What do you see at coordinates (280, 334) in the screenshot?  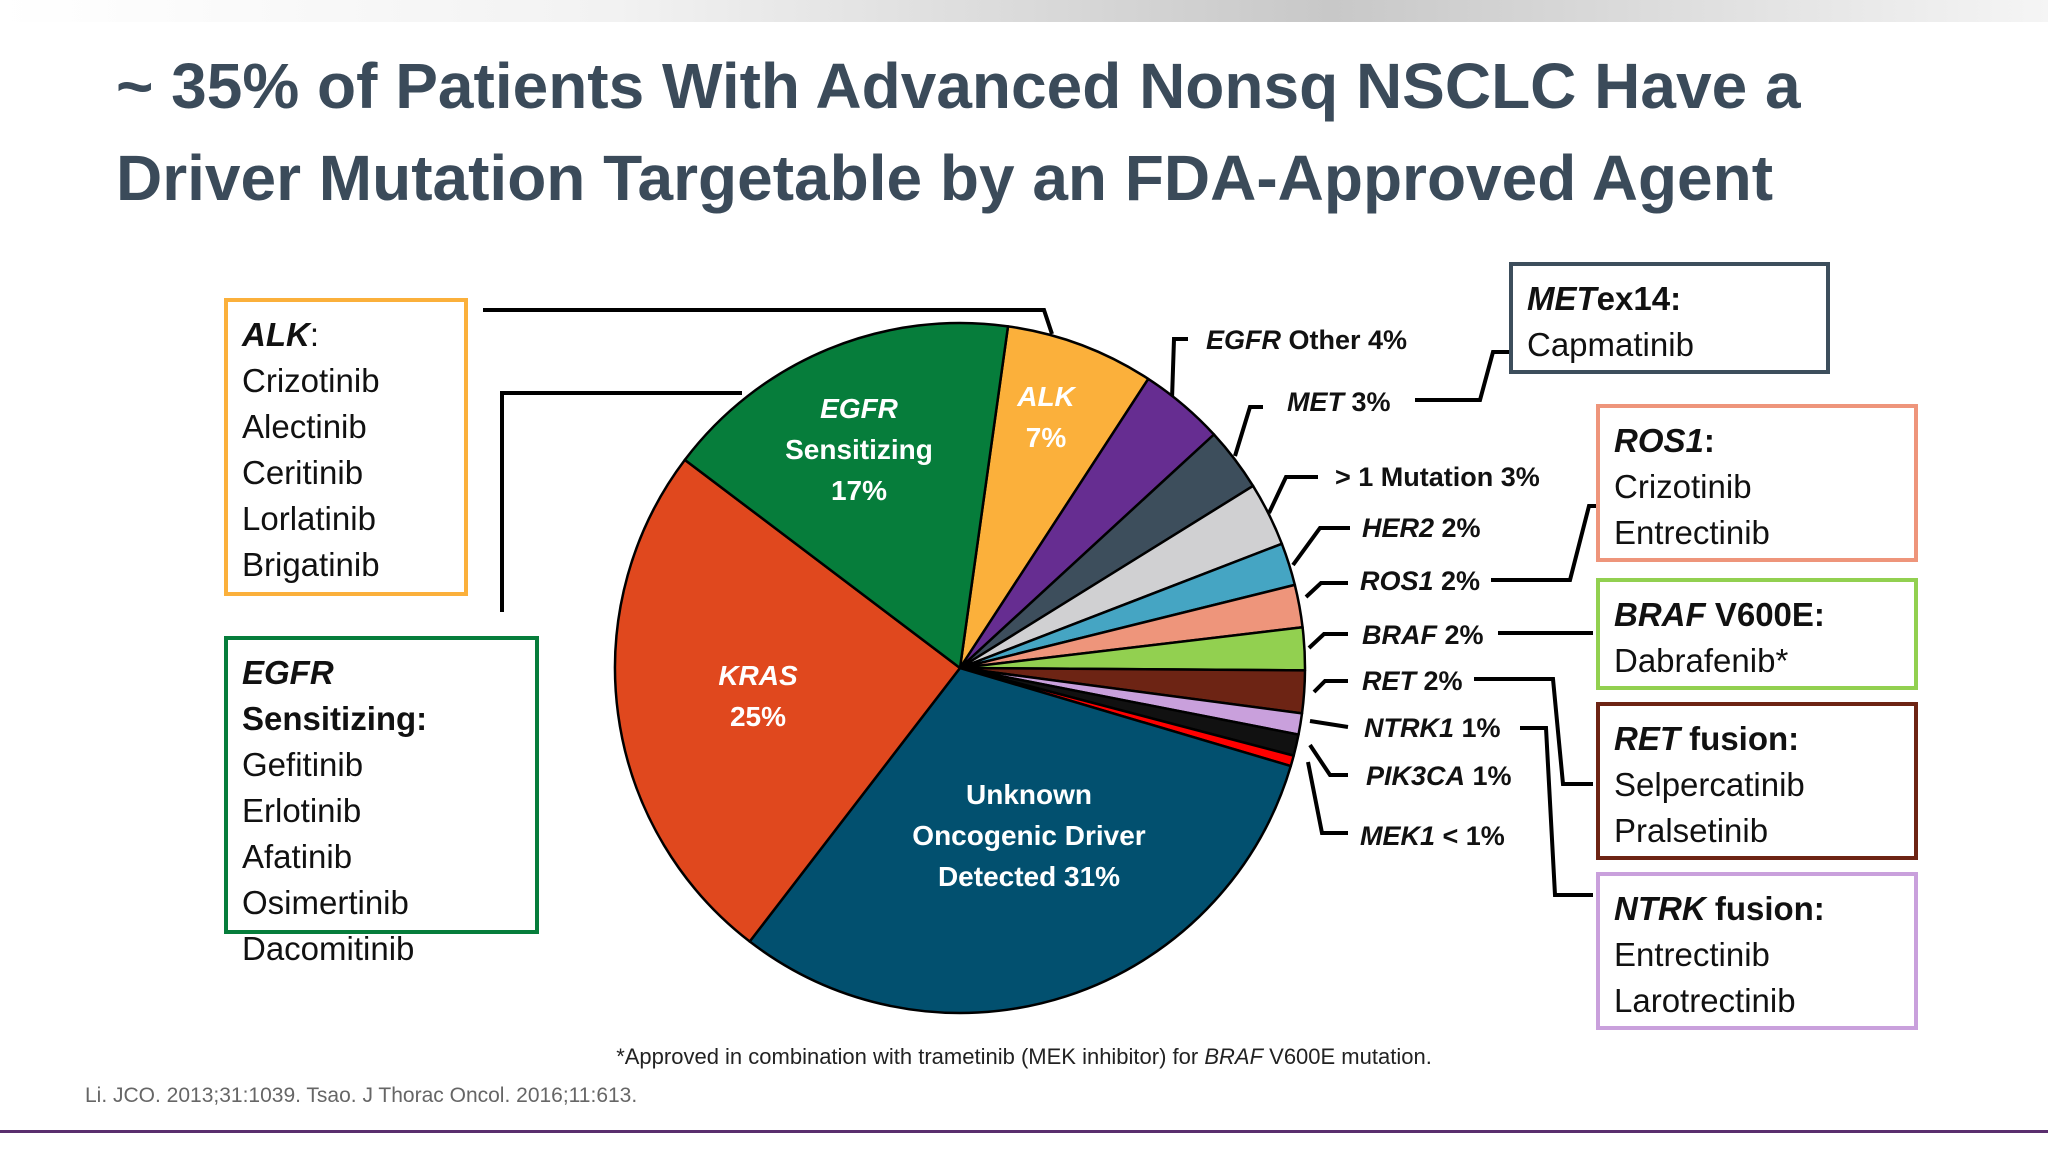 I see `alk-box-header: ALK:` at bounding box center [280, 334].